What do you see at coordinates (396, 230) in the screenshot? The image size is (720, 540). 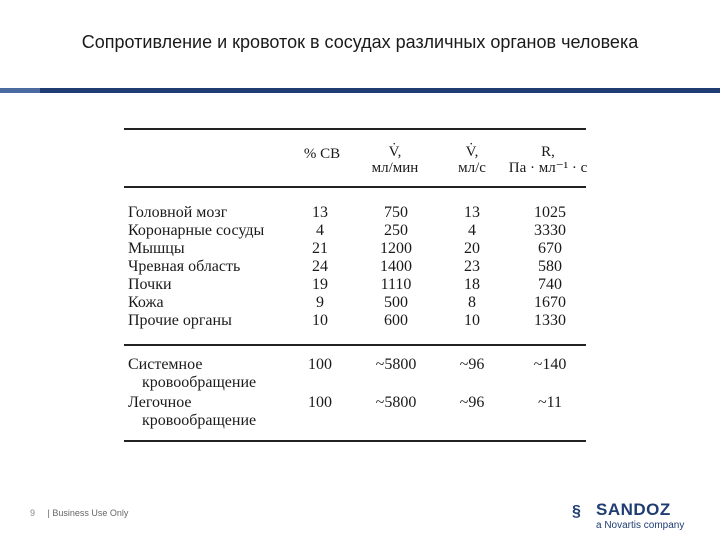 I see `cell-flow-min: 250` at bounding box center [396, 230].